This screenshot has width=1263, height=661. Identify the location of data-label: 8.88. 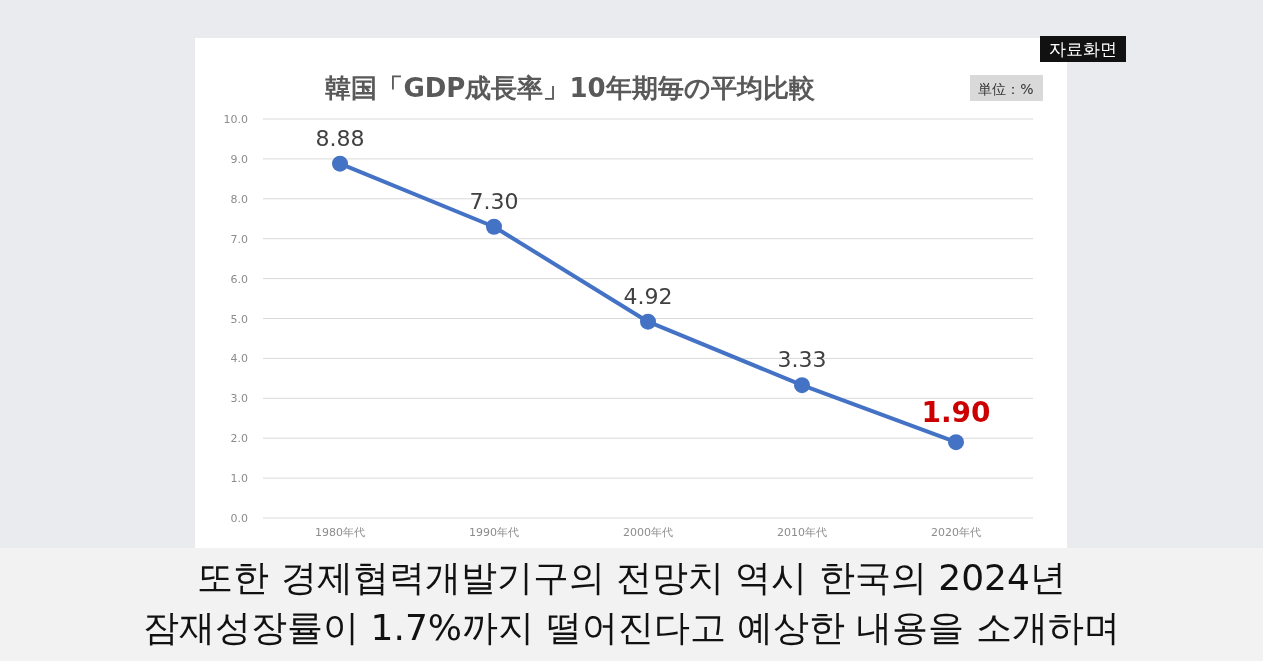
(340, 138).